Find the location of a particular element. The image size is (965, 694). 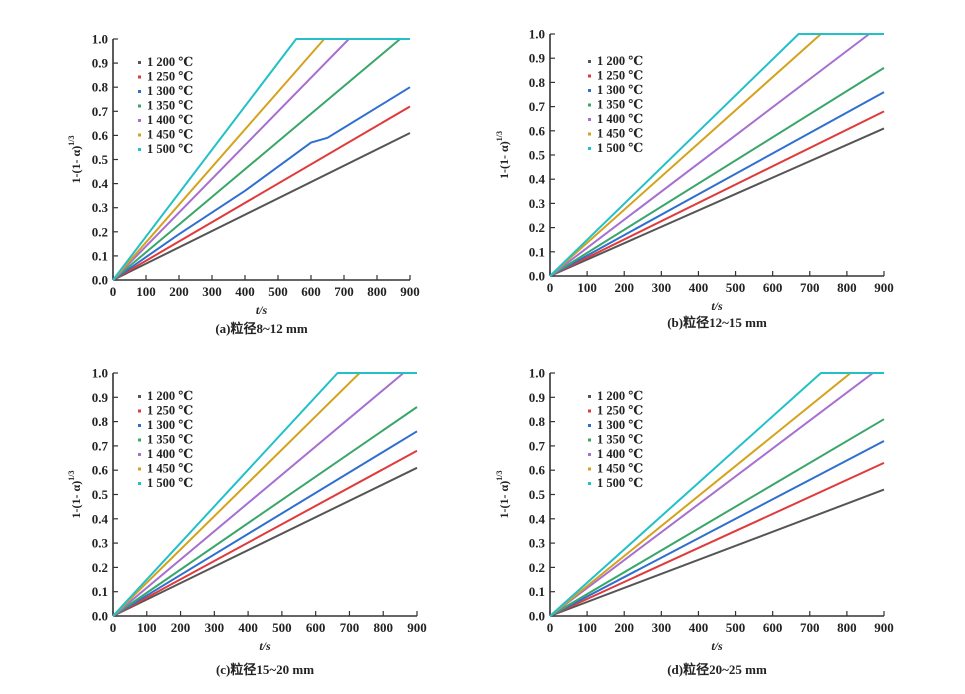

y-tick-label: 0.3 is located at coordinates (100, 543).